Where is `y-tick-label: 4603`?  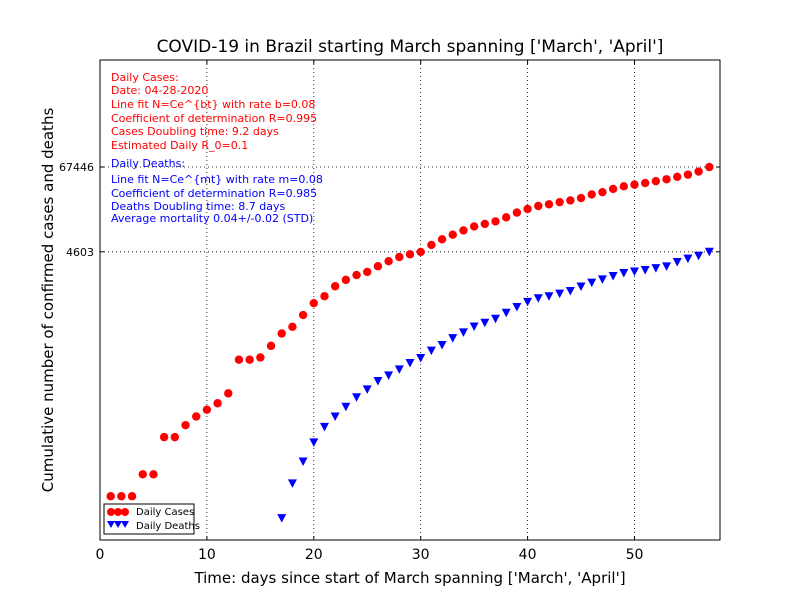 y-tick-label: 4603 is located at coordinates (80, 252).